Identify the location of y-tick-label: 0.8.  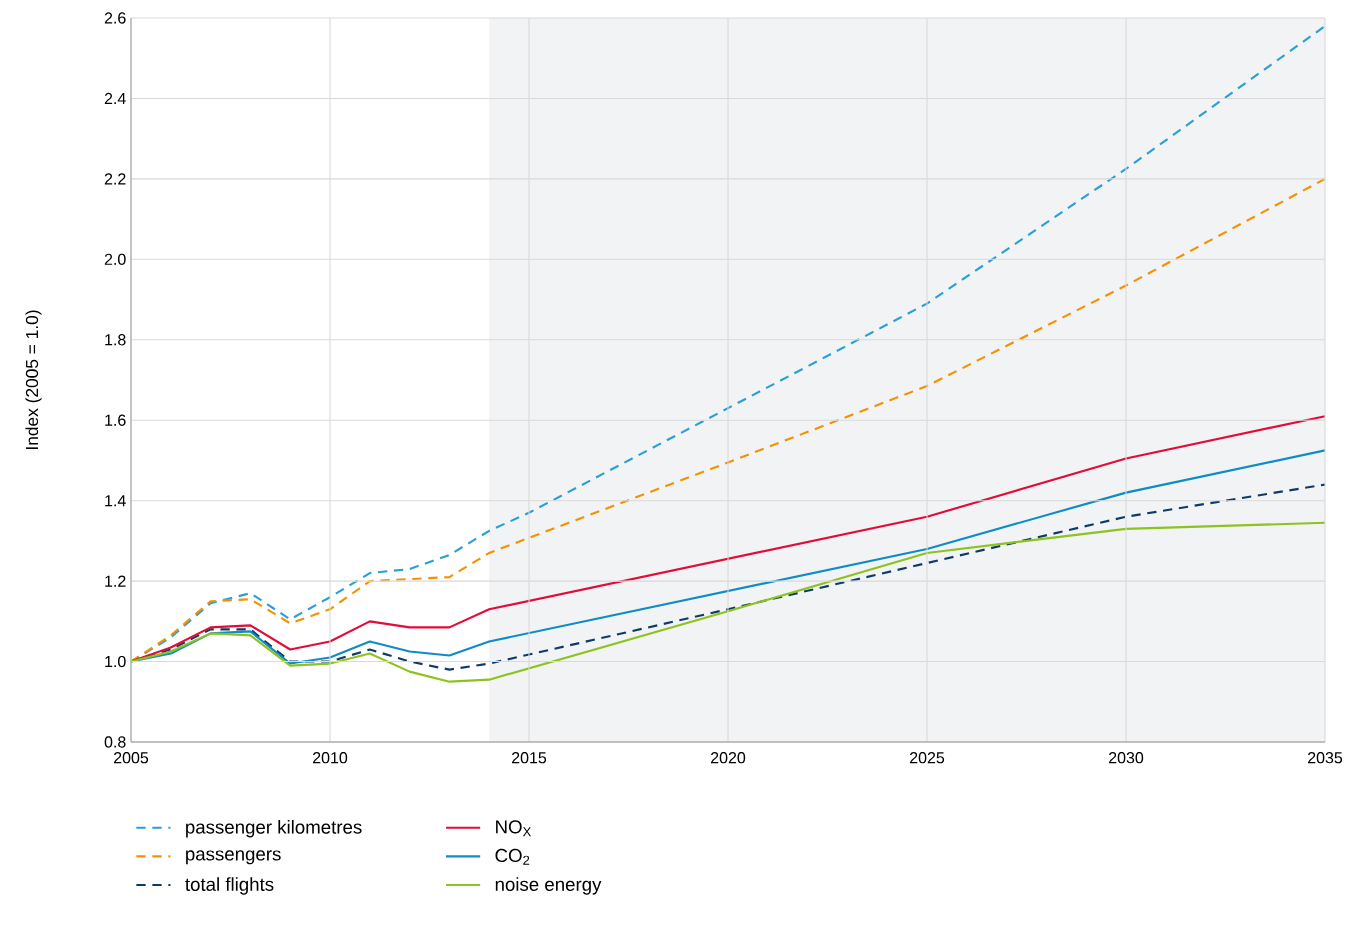
(115, 742).